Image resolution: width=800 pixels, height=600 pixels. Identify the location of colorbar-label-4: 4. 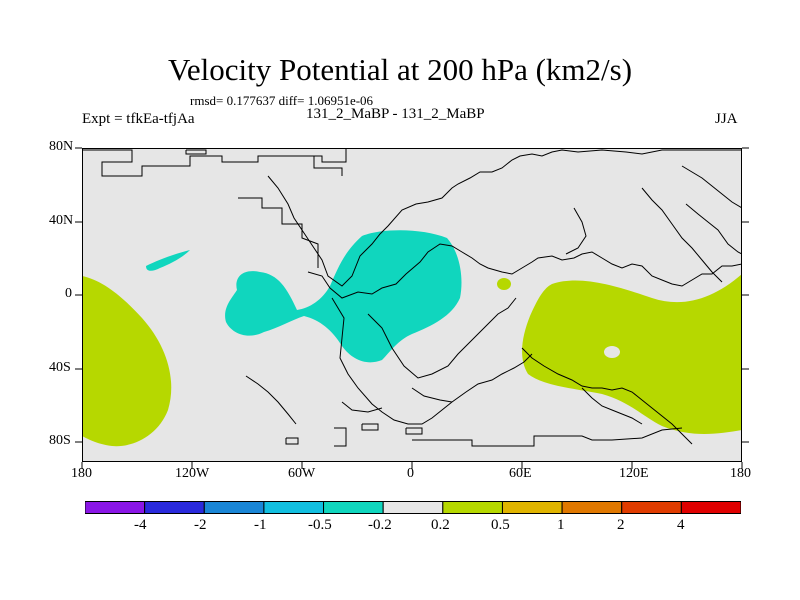
(681, 525).